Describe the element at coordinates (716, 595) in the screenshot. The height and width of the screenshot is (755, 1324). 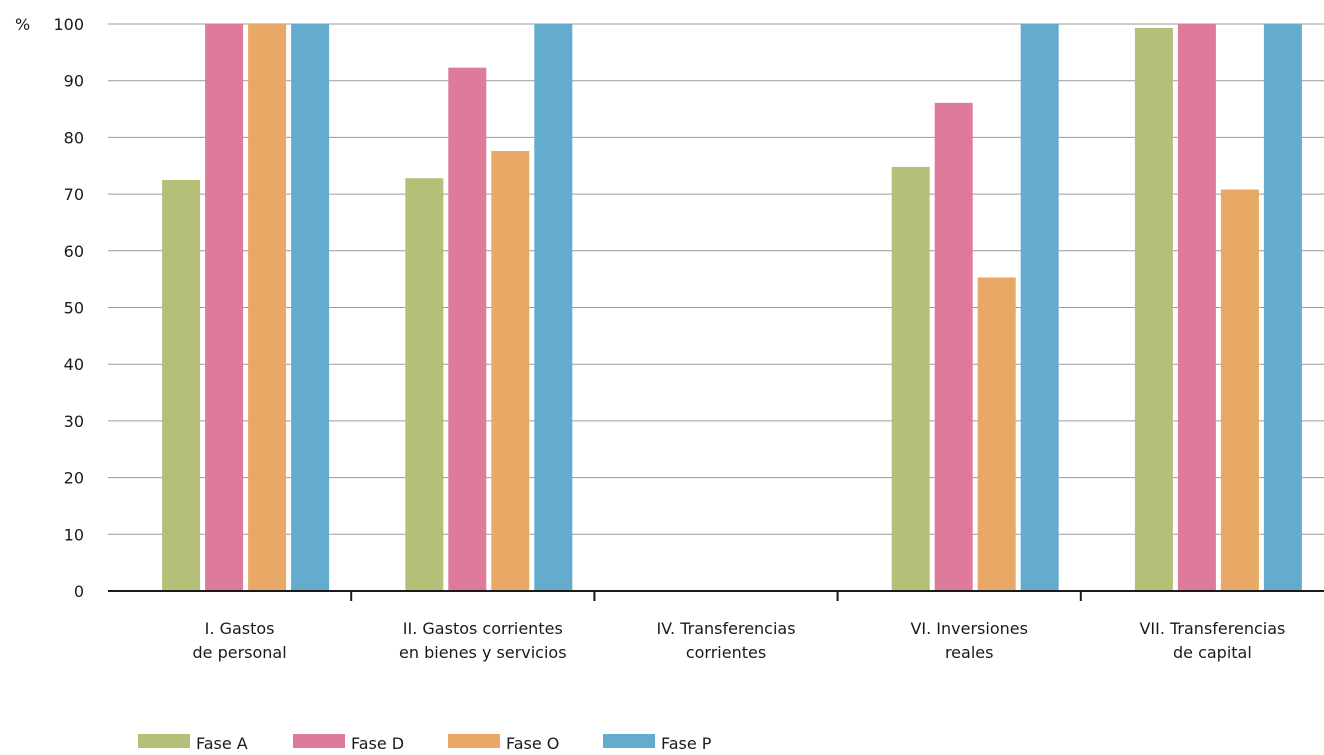
I see `x-axis` at that location.